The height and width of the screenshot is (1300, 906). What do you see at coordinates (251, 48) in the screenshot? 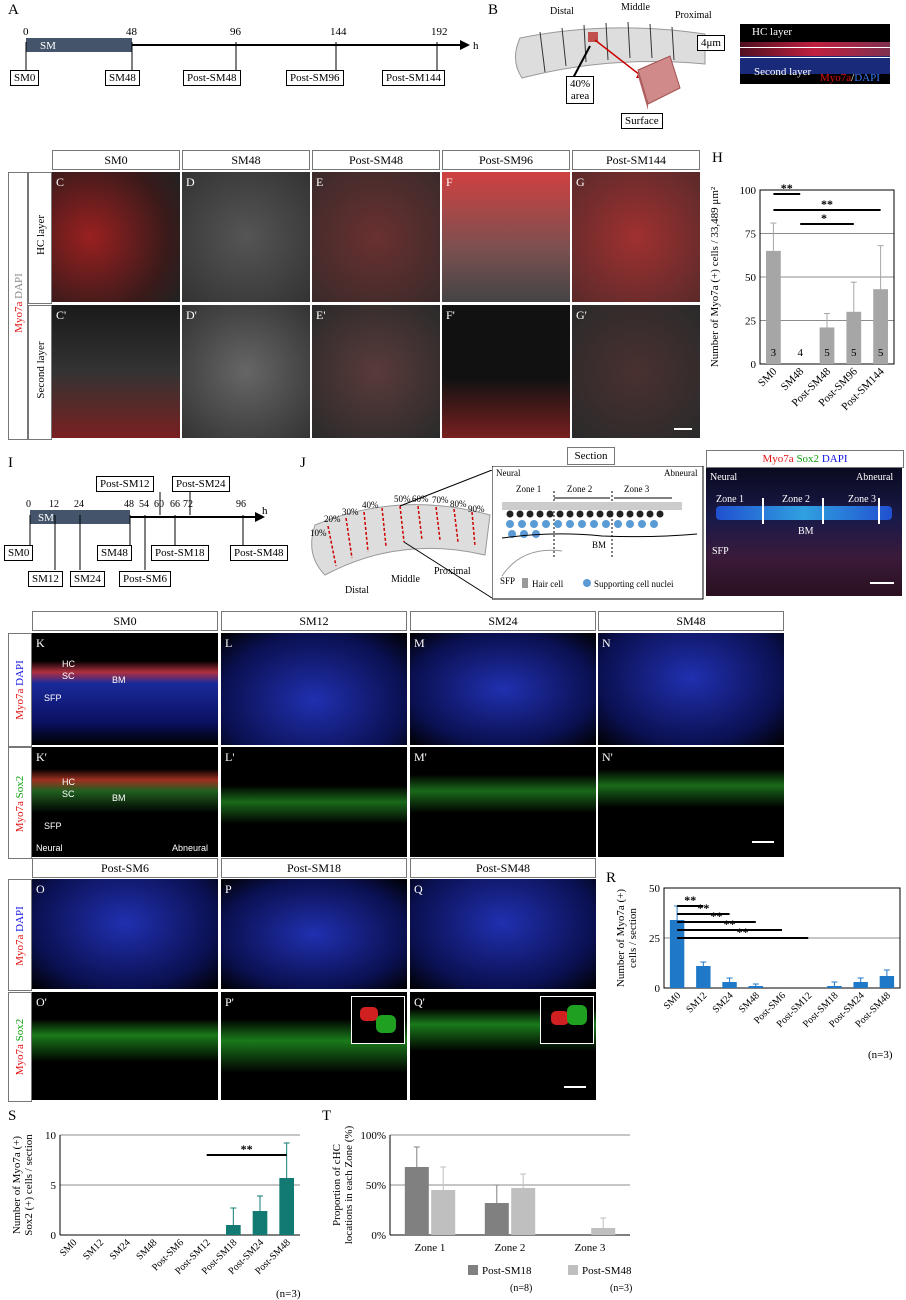
I see `timeline-a: SM h 0 48 96 144 192` at bounding box center [251, 48].